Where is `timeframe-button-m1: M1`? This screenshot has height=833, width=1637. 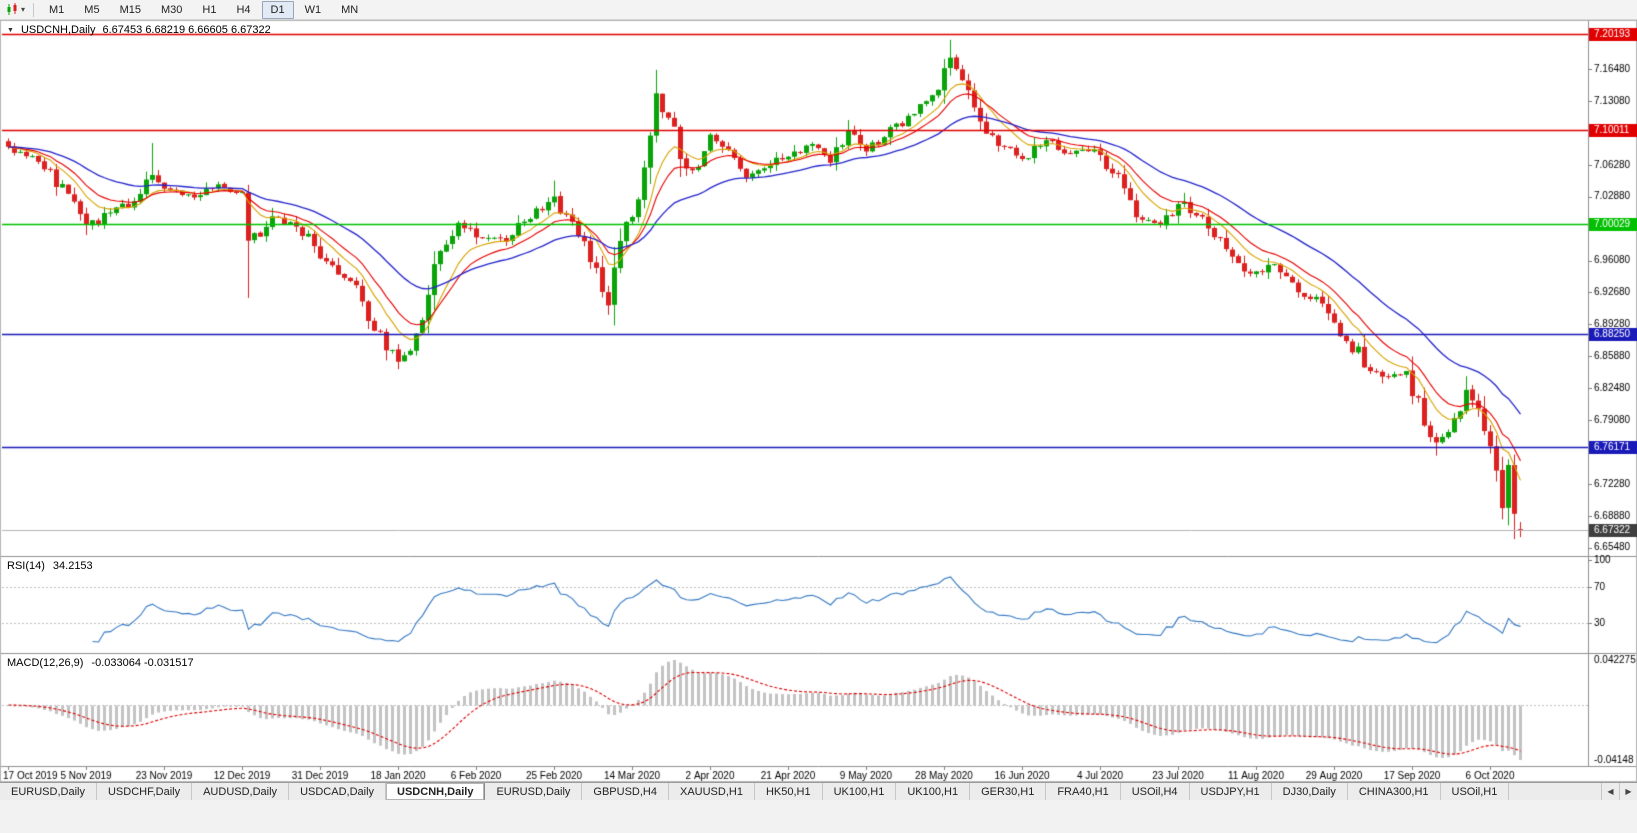
timeframe-button-m1: M1 is located at coordinates (57, 9).